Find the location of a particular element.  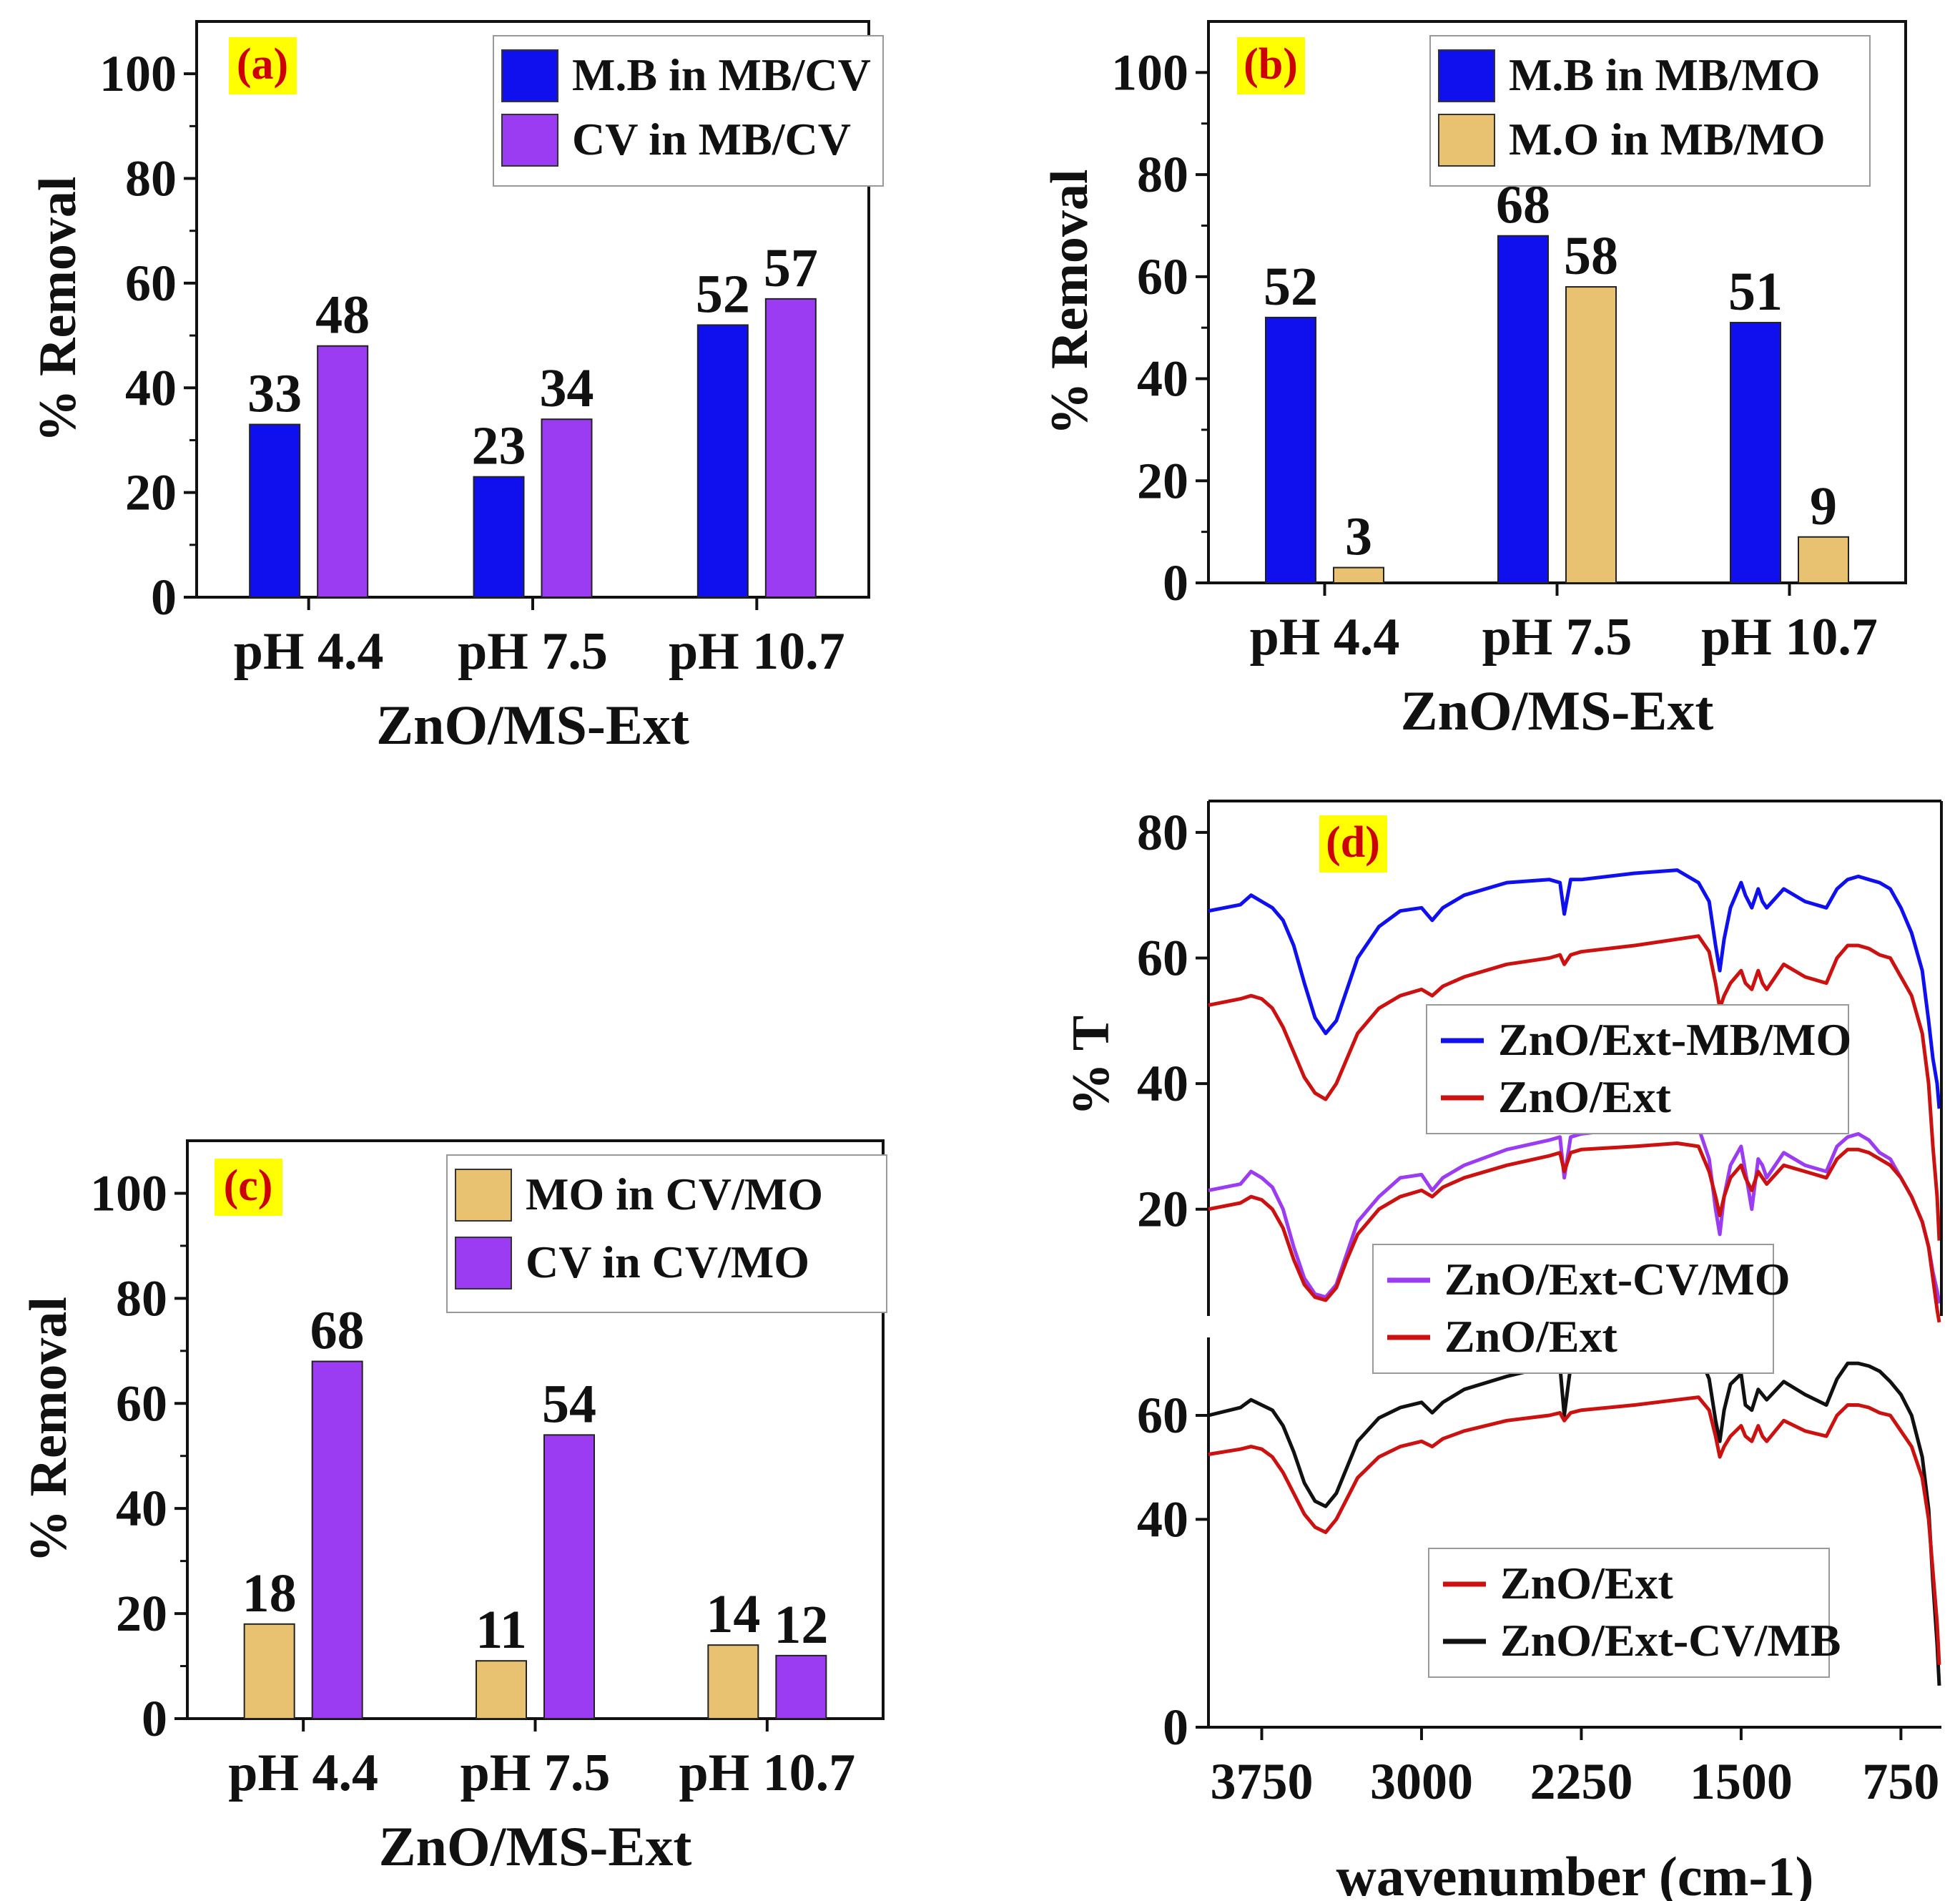

data-label: 33 is located at coordinates (274, 394).